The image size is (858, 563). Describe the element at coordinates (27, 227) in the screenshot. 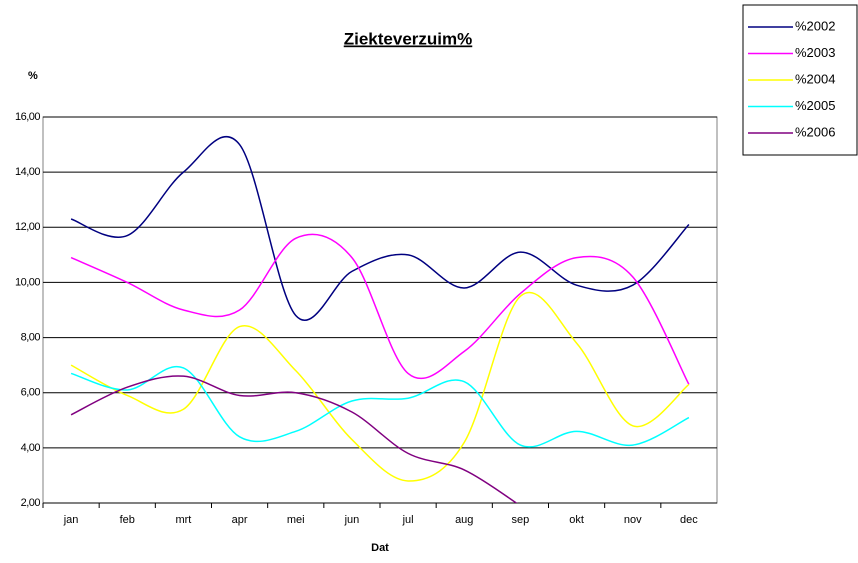

I see `y-tick-label: 12,00` at that location.